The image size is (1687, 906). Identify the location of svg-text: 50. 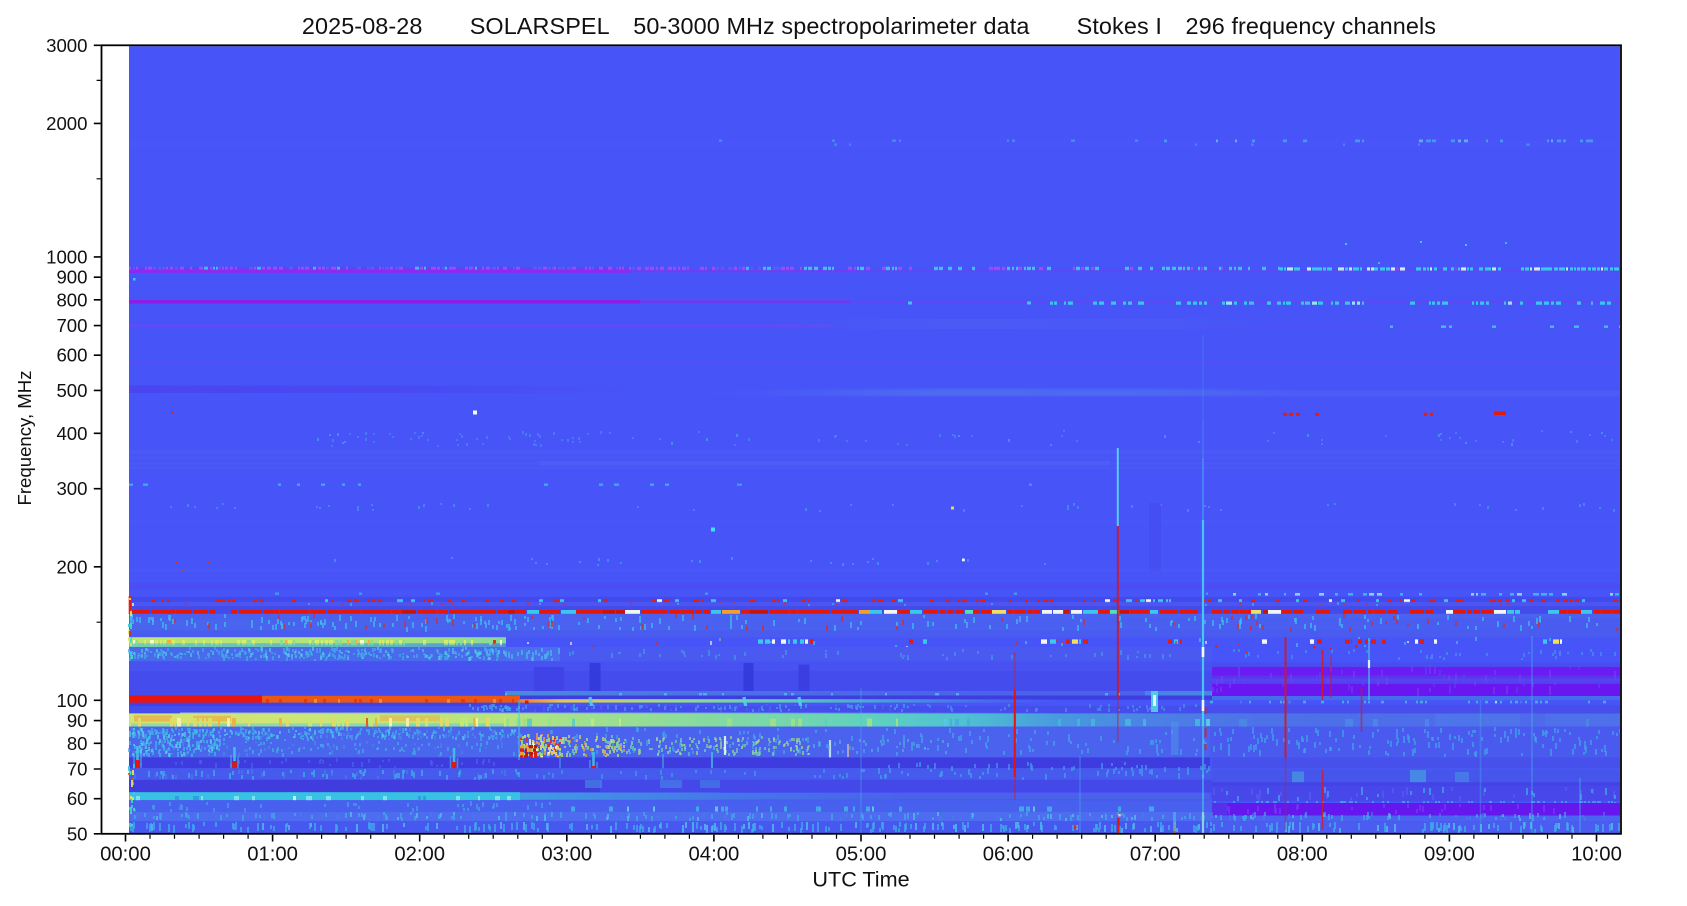
(77, 833).